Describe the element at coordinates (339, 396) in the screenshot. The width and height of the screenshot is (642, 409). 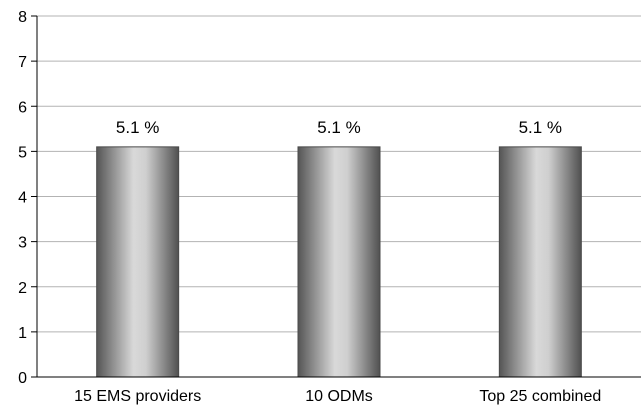
I see `x-category-label: 10 ODMs` at that location.